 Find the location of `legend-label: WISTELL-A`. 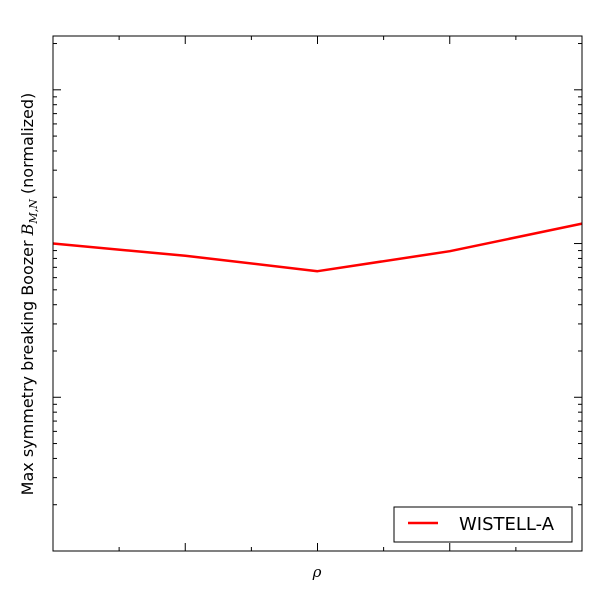

legend-label: WISTELL-A is located at coordinates (507, 524).